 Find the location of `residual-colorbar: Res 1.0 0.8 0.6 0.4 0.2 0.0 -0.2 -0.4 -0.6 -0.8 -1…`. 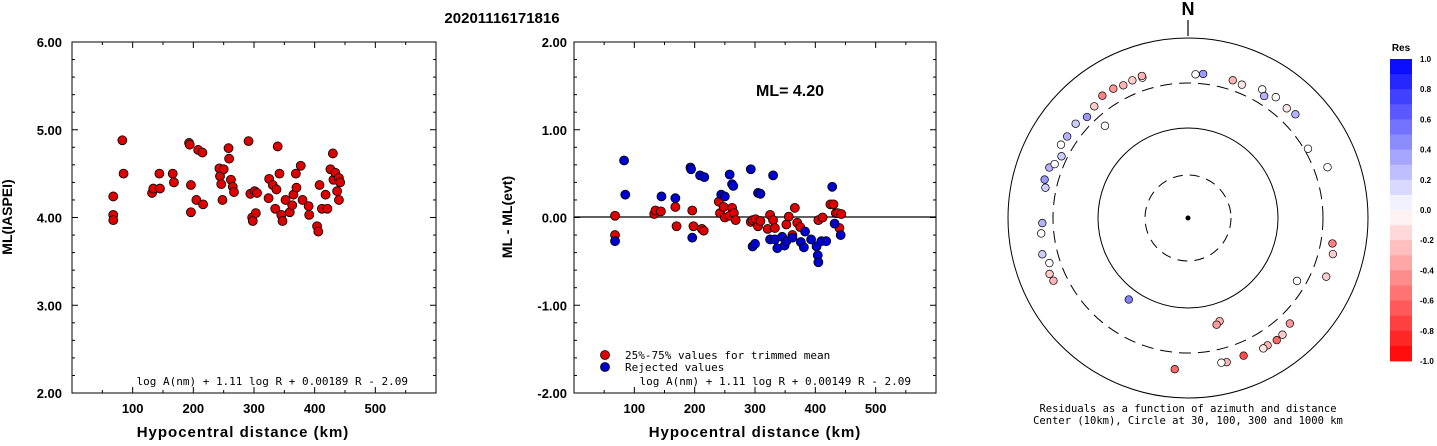

residual-colorbar: Res 1.0 0.8 0.6 0.4 0.2 0.0 -0.2 -0.4 -0.6 -0.8 -1… is located at coordinates (1412, 204).